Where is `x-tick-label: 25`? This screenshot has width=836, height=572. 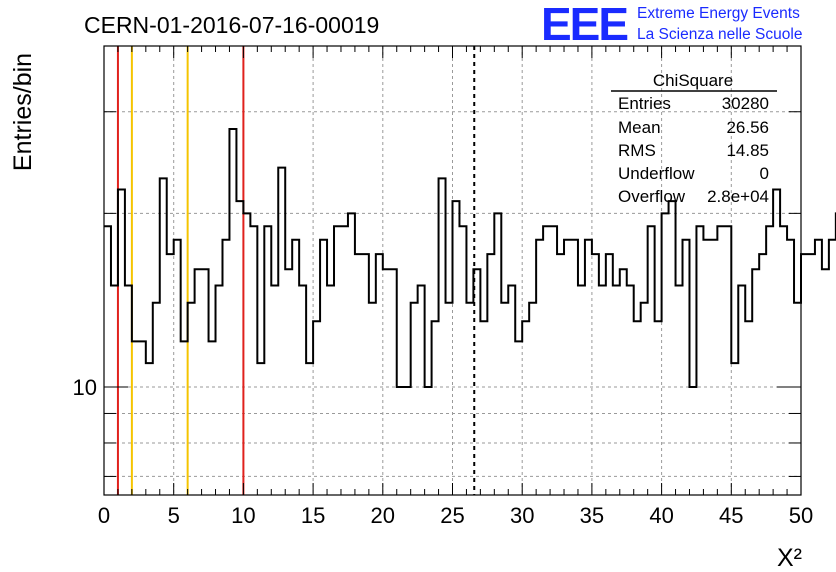
x-tick-label: 25 is located at coordinates (452, 515).